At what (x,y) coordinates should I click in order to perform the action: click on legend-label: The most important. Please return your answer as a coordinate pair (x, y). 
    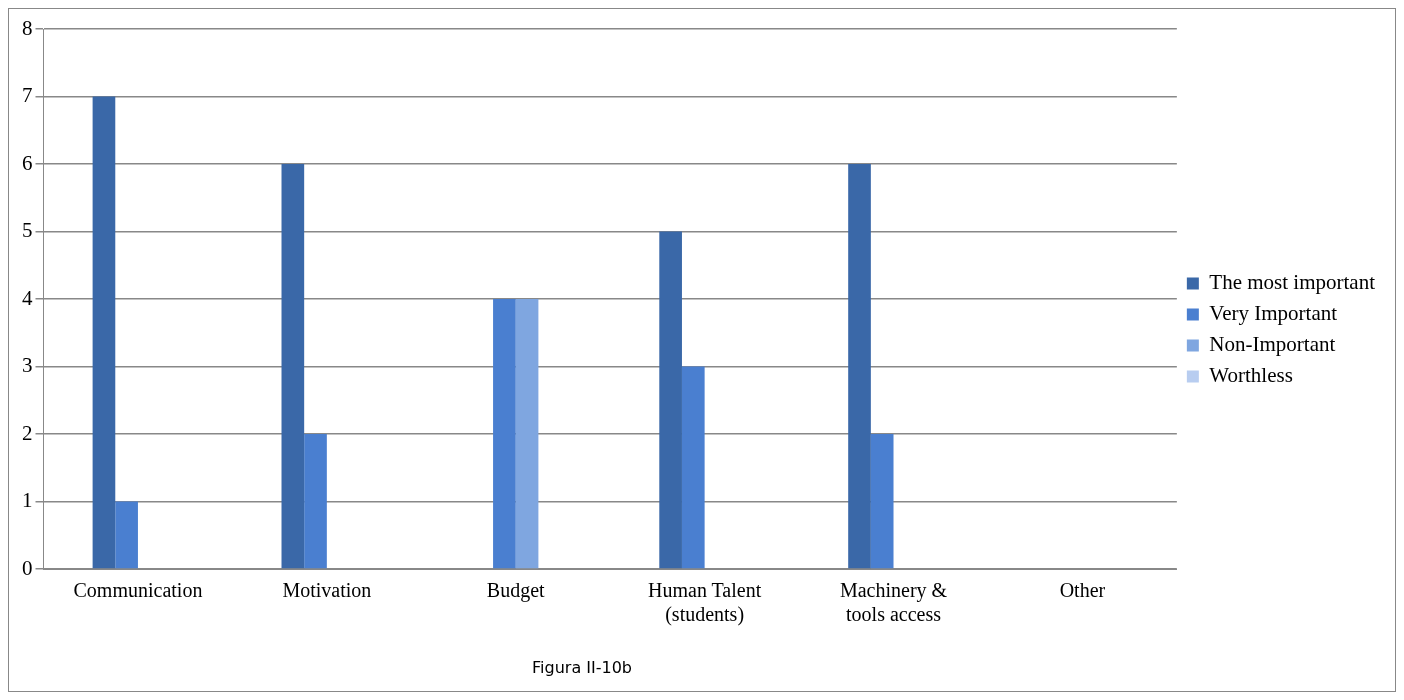
    Looking at the image, I should click on (1292, 282).